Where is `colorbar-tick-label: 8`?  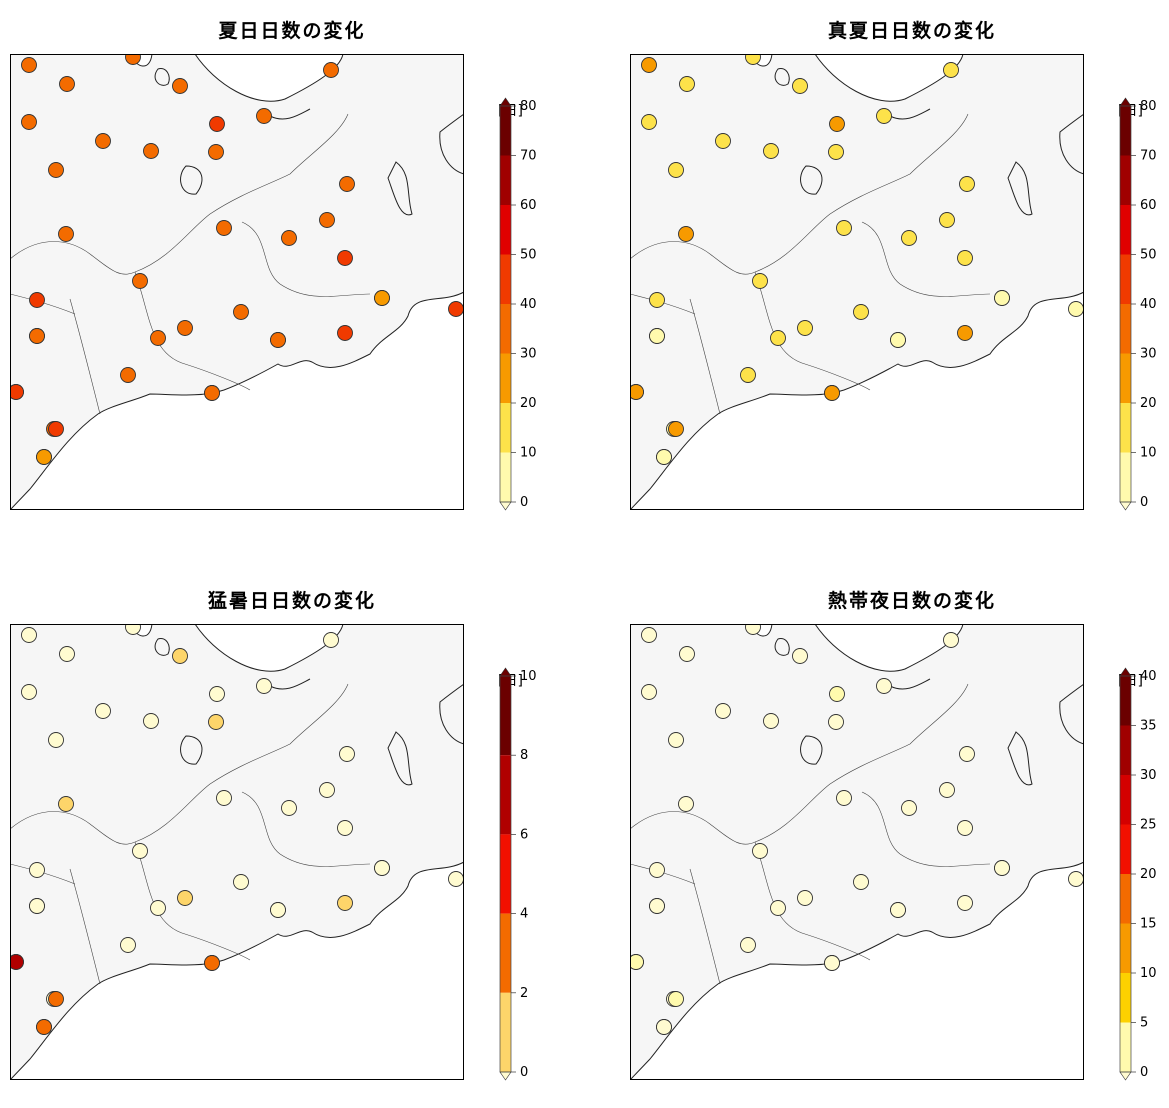 colorbar-tick-label: 8 is located at coordinates (524, 755).